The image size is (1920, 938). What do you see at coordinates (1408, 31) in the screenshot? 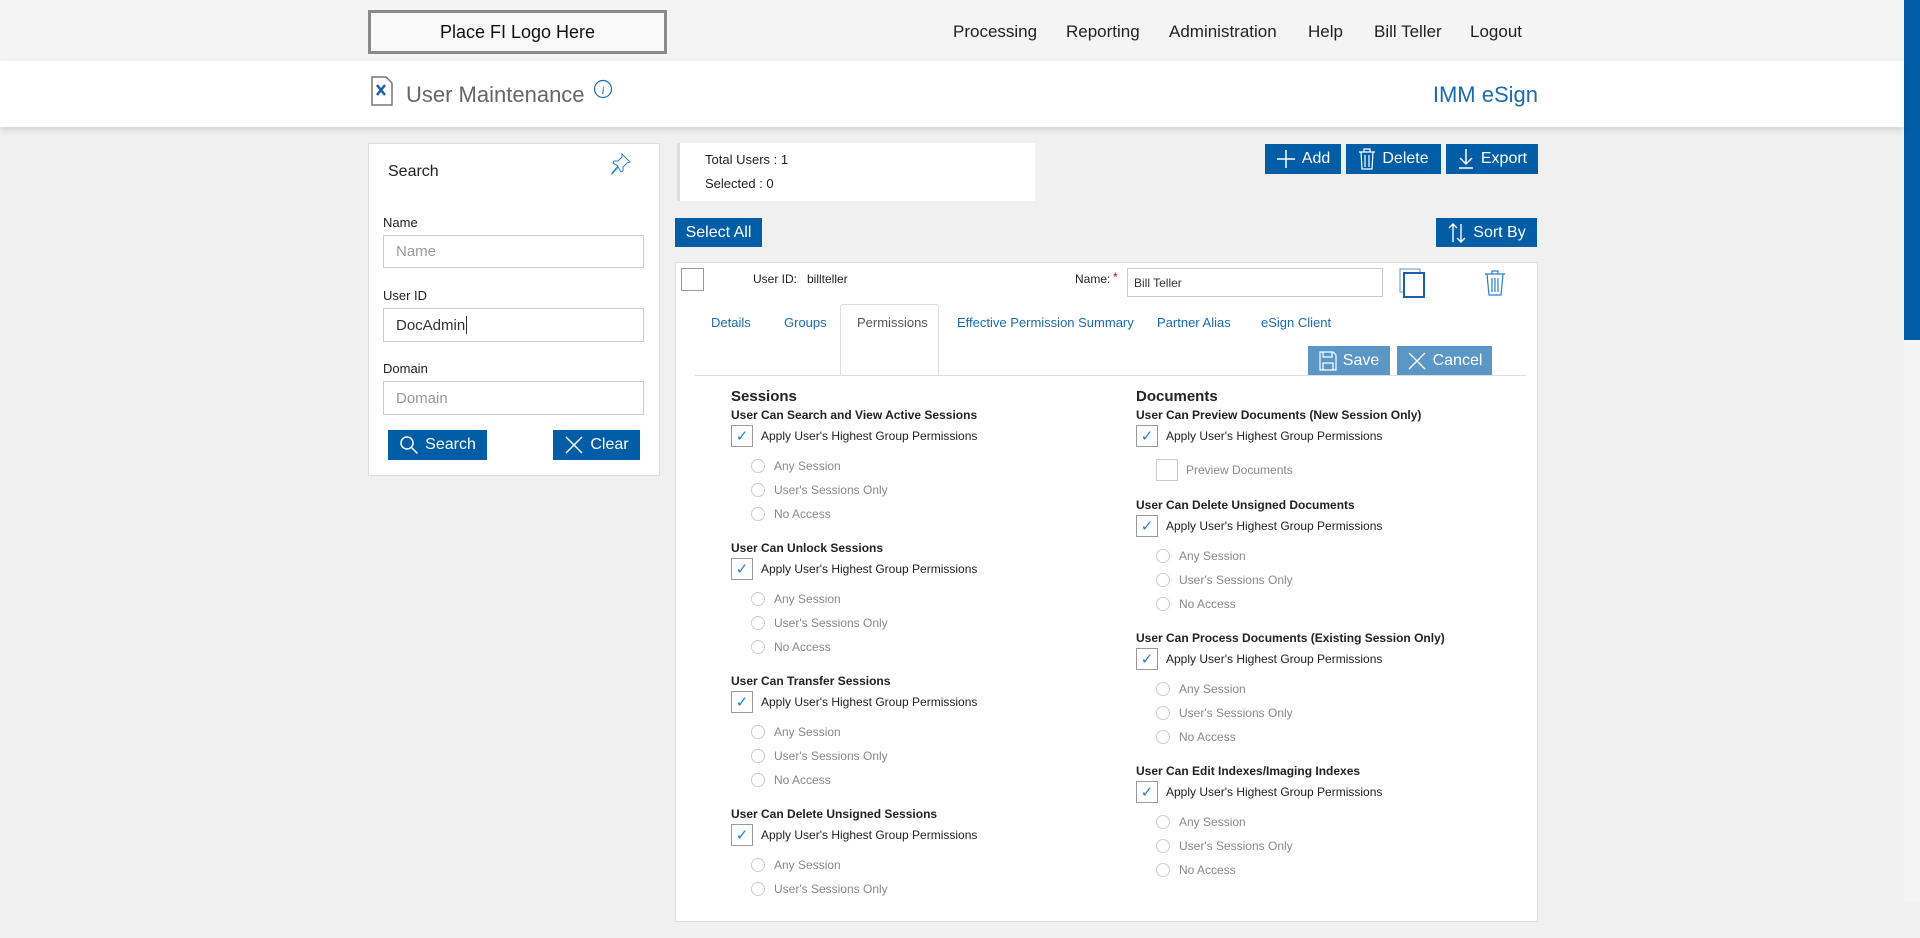
I see `nav-user-menu: Bill Teller` at bounding box center [1408, 31].